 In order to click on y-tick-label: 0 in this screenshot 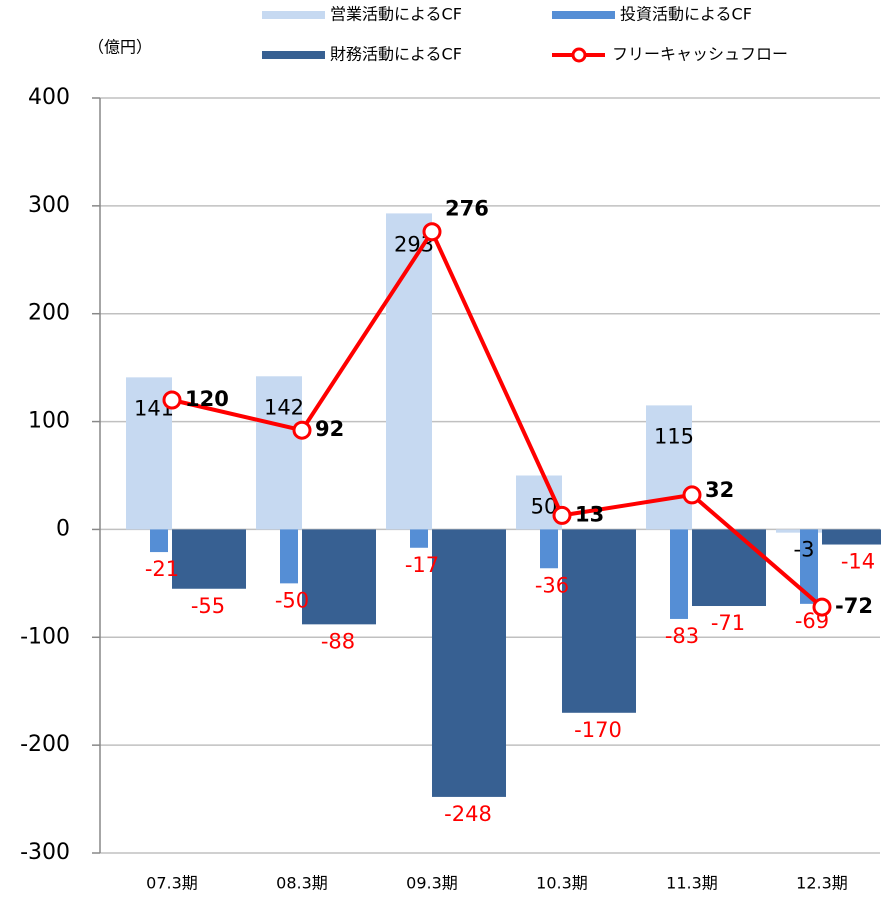, I will do `click(63, 528)`.